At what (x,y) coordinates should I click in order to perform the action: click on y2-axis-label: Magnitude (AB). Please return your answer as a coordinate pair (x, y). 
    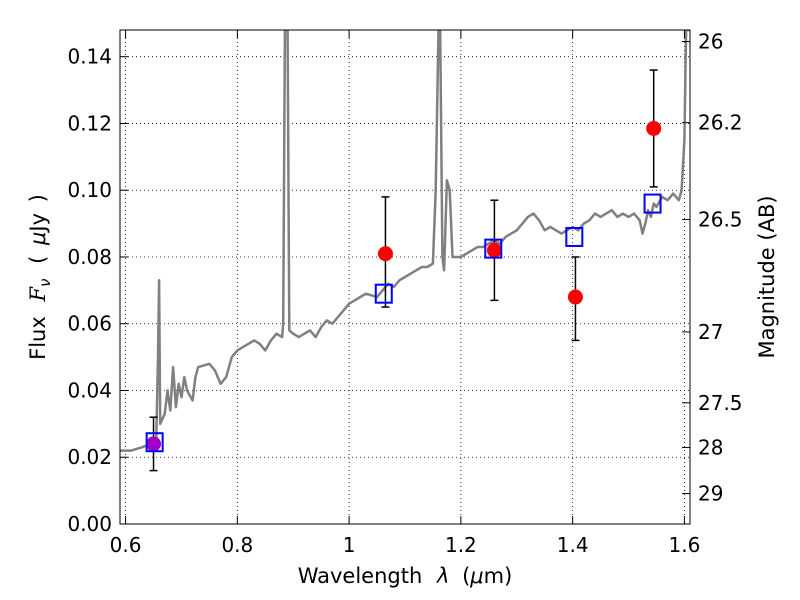
    Looking at the image, I should click on (767, 276).